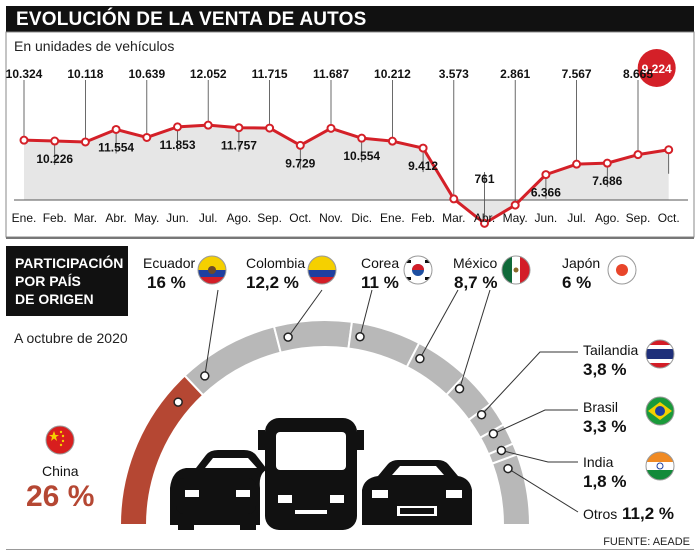 This screenshot has height=555, width=700. I want to click on value-japon: 6 %, so click(577, 282).